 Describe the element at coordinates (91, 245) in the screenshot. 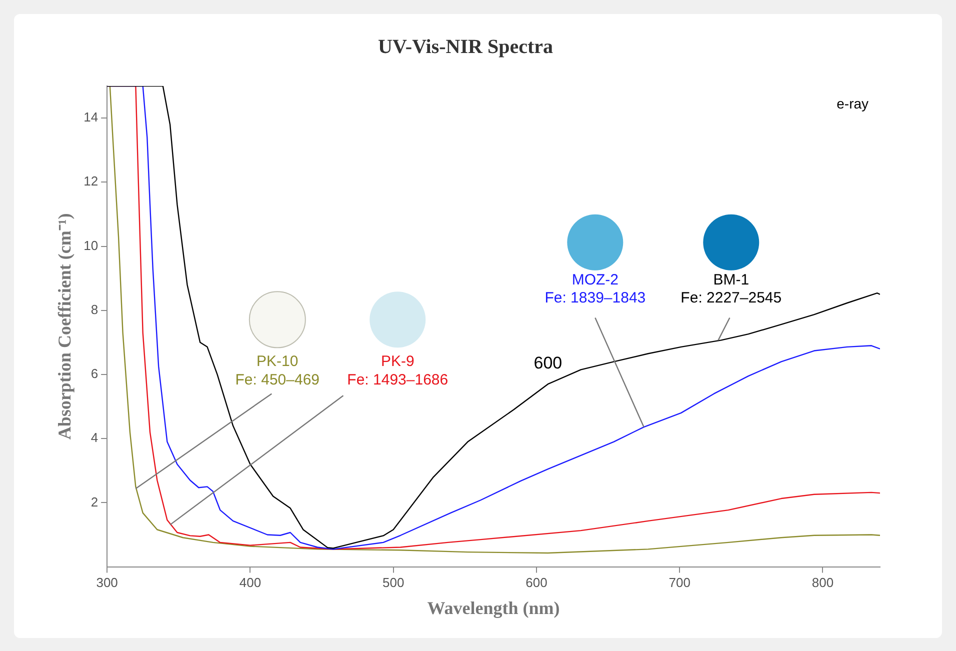

I see `y-tick-label: 10` at that location.